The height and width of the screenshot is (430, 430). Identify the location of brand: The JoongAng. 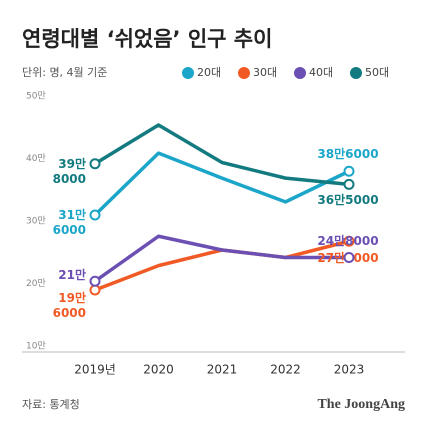
(361, 404).